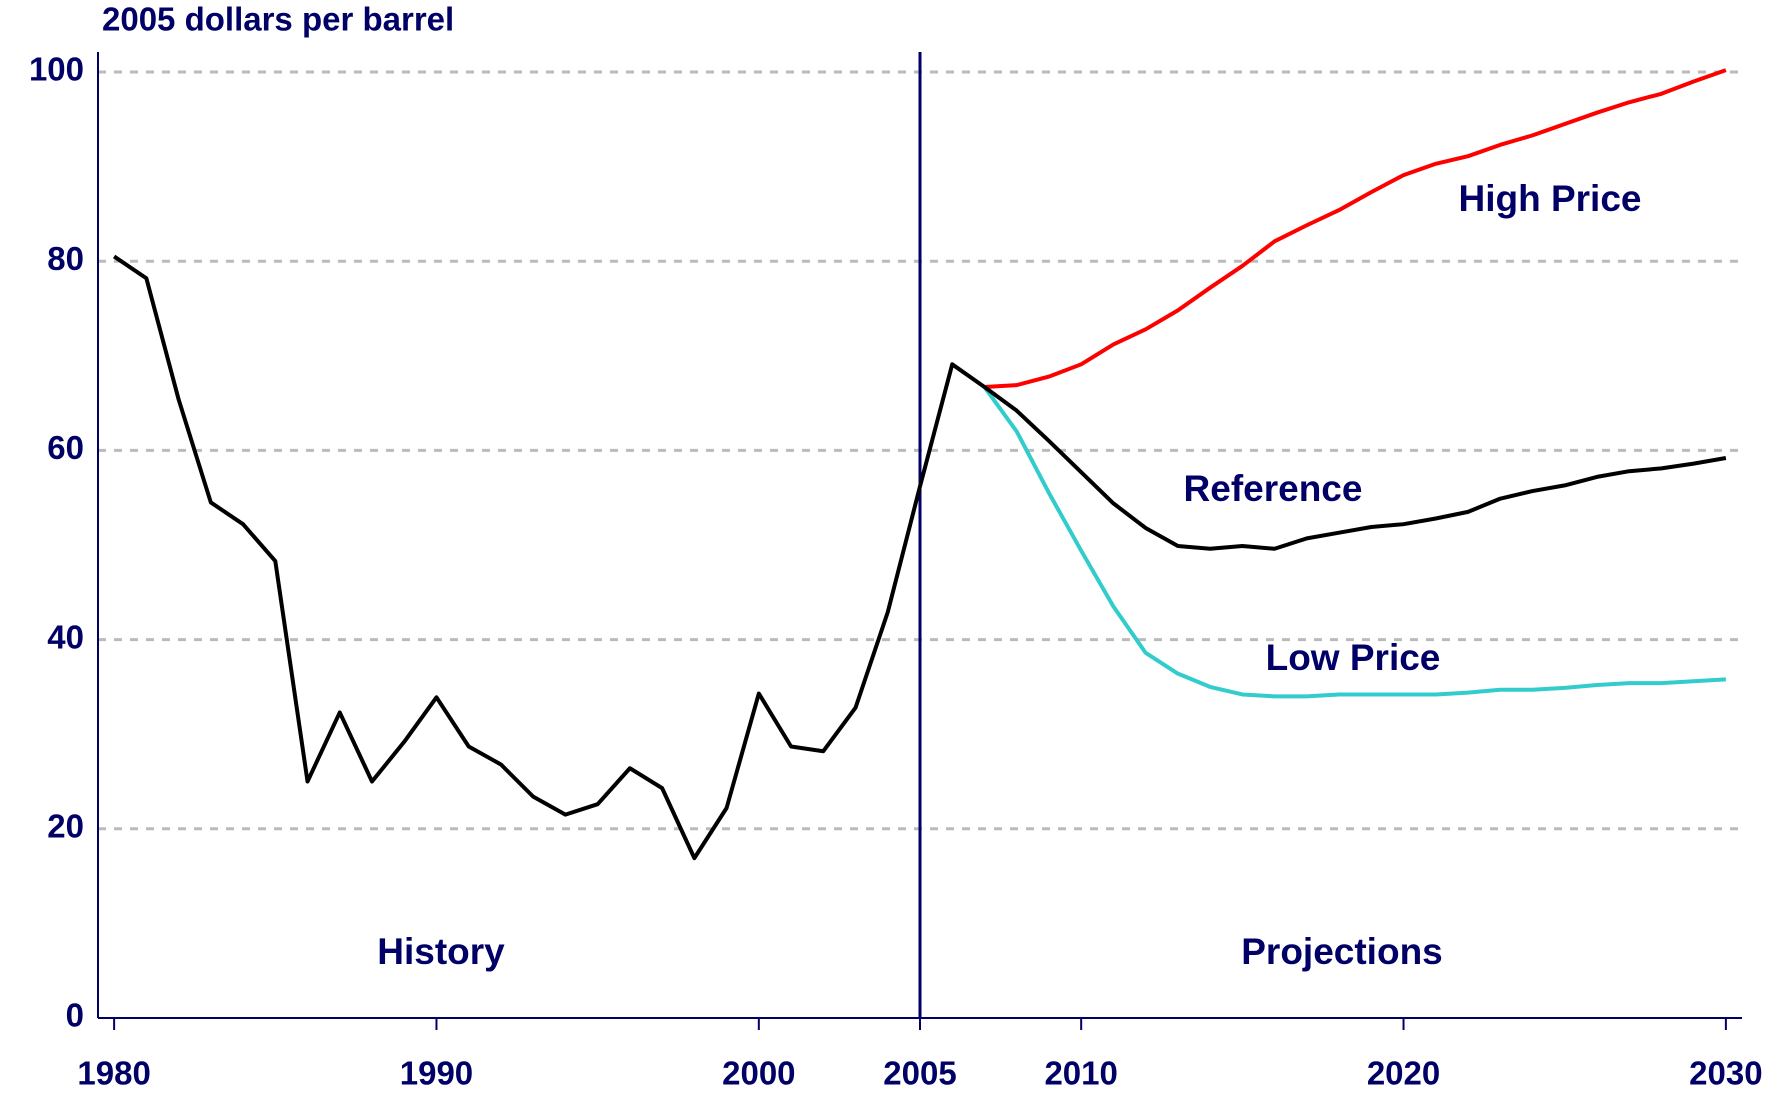 The image size is (1774, 1096). What do you see at coordinates (278, 19) in the screenshot?
I see `chart-title: 2005 dollars per barrel` at bounding box center [278, 19].